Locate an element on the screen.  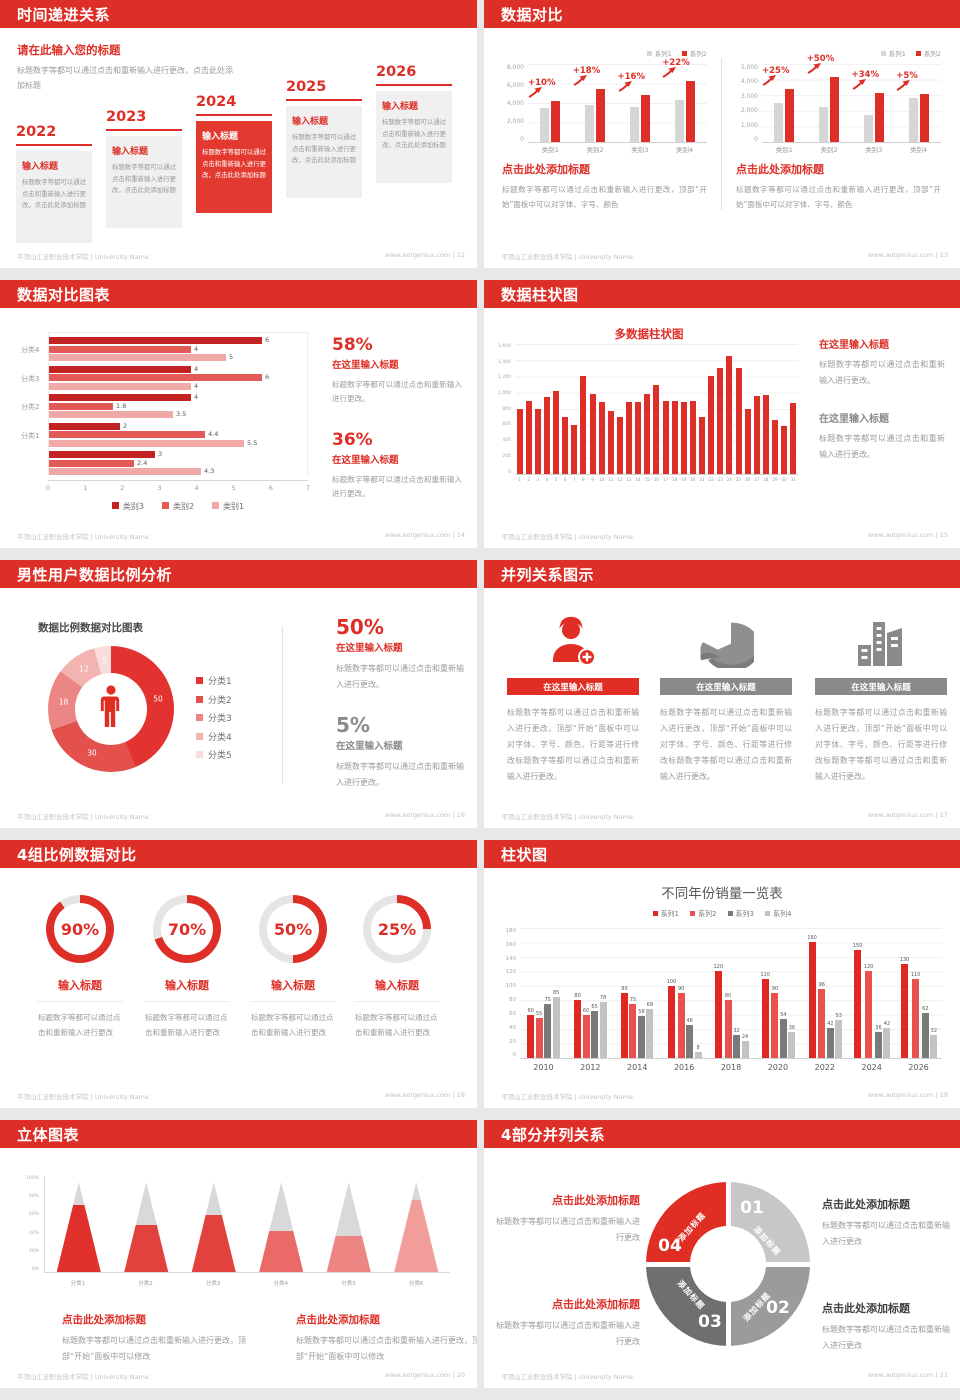
bar-group: 分类1 2 4.4 5.5 is located at coordinates (164, 434).